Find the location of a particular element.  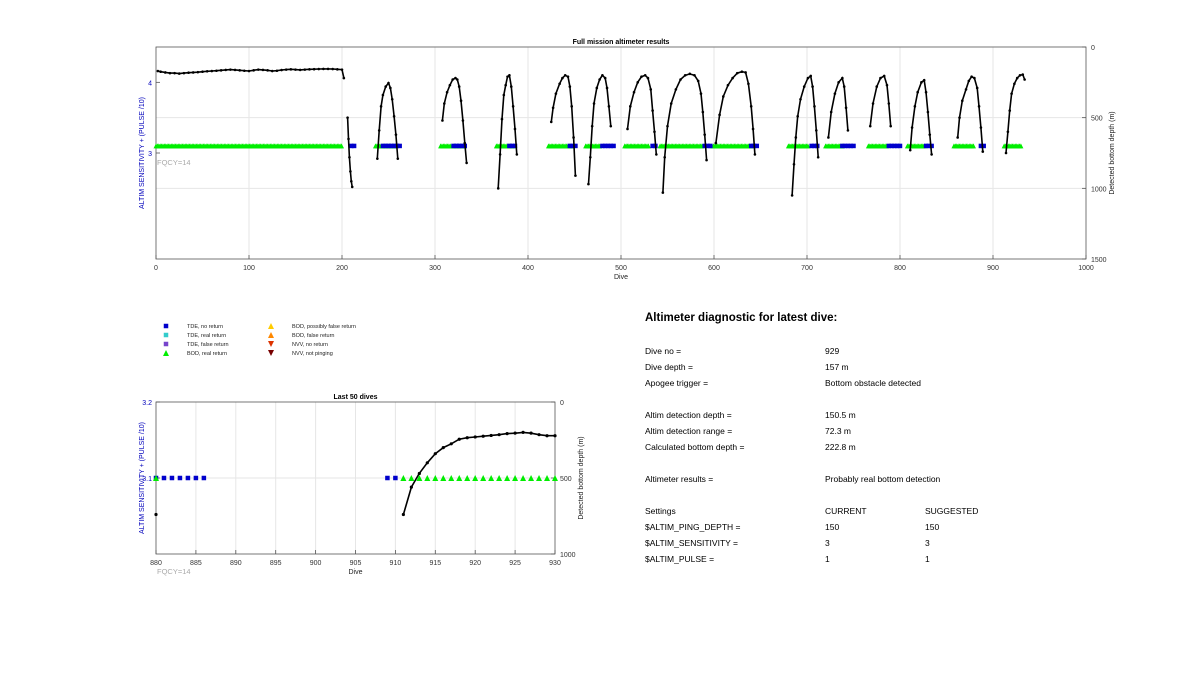

suggested-header: SUGGESTED is located at coordinates (952, 511).